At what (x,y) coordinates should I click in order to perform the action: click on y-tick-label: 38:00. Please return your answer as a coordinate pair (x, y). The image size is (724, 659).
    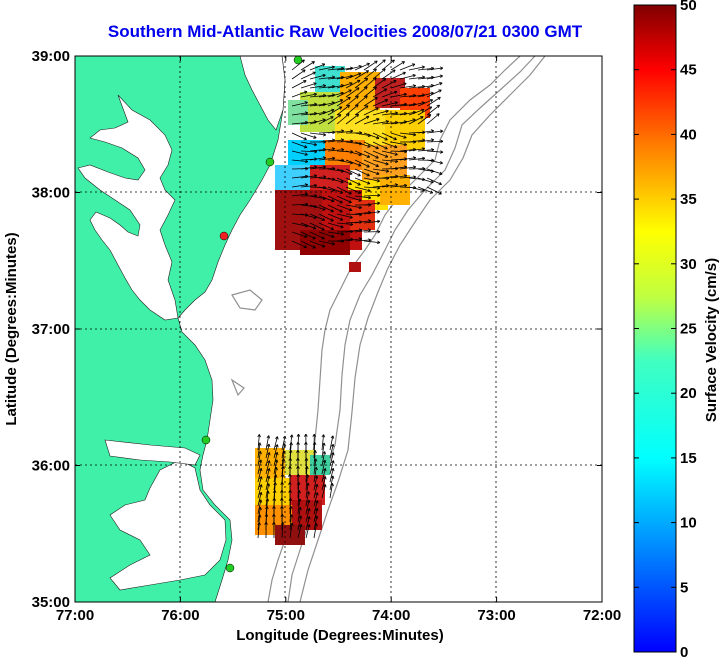
    Looking at the image, I should click on (51, 193).